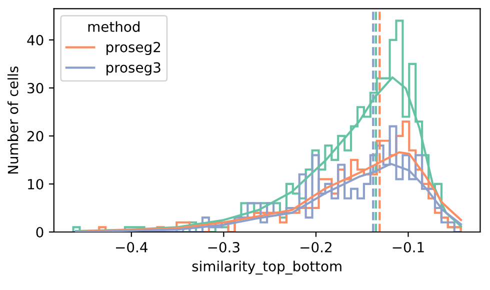 This screenshot has width=490, height=290. What do you see at coordinates (40, 232) in the screenshot?
I see `y-tick-label: 0` at bounding box center [40, 232].